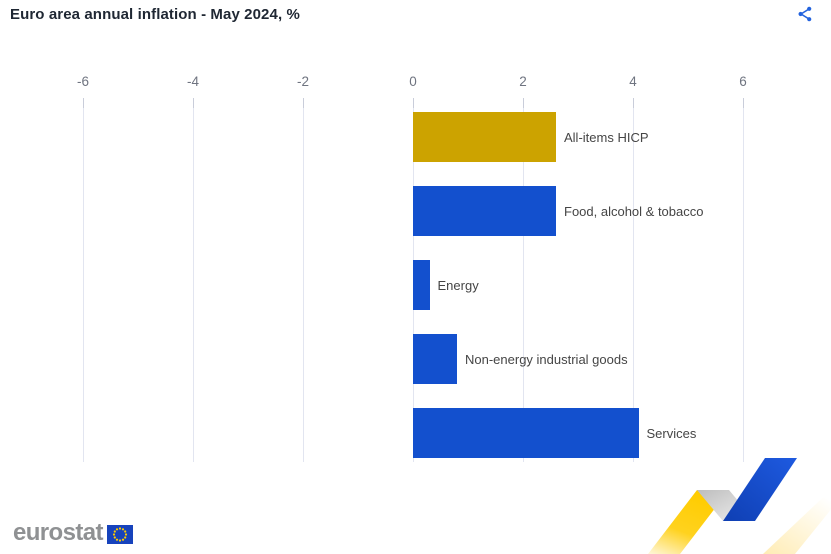 The image size is (831, 554). I want to click on x-axis-tick-label: -6, so click(83, 81).